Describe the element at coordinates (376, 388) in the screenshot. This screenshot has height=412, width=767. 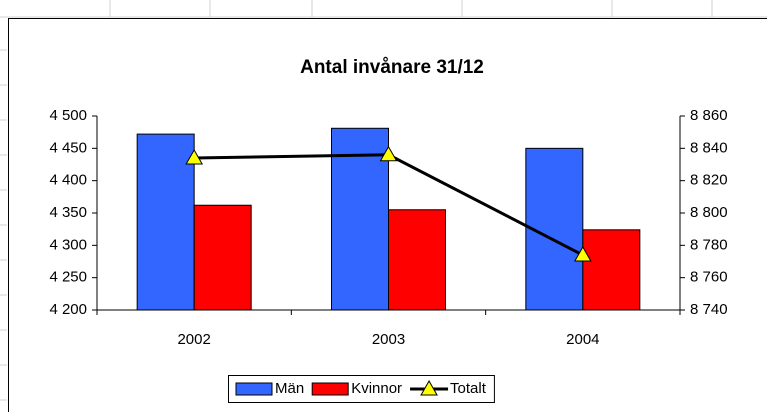
I see `legend-label: Kvinnor` at that location.